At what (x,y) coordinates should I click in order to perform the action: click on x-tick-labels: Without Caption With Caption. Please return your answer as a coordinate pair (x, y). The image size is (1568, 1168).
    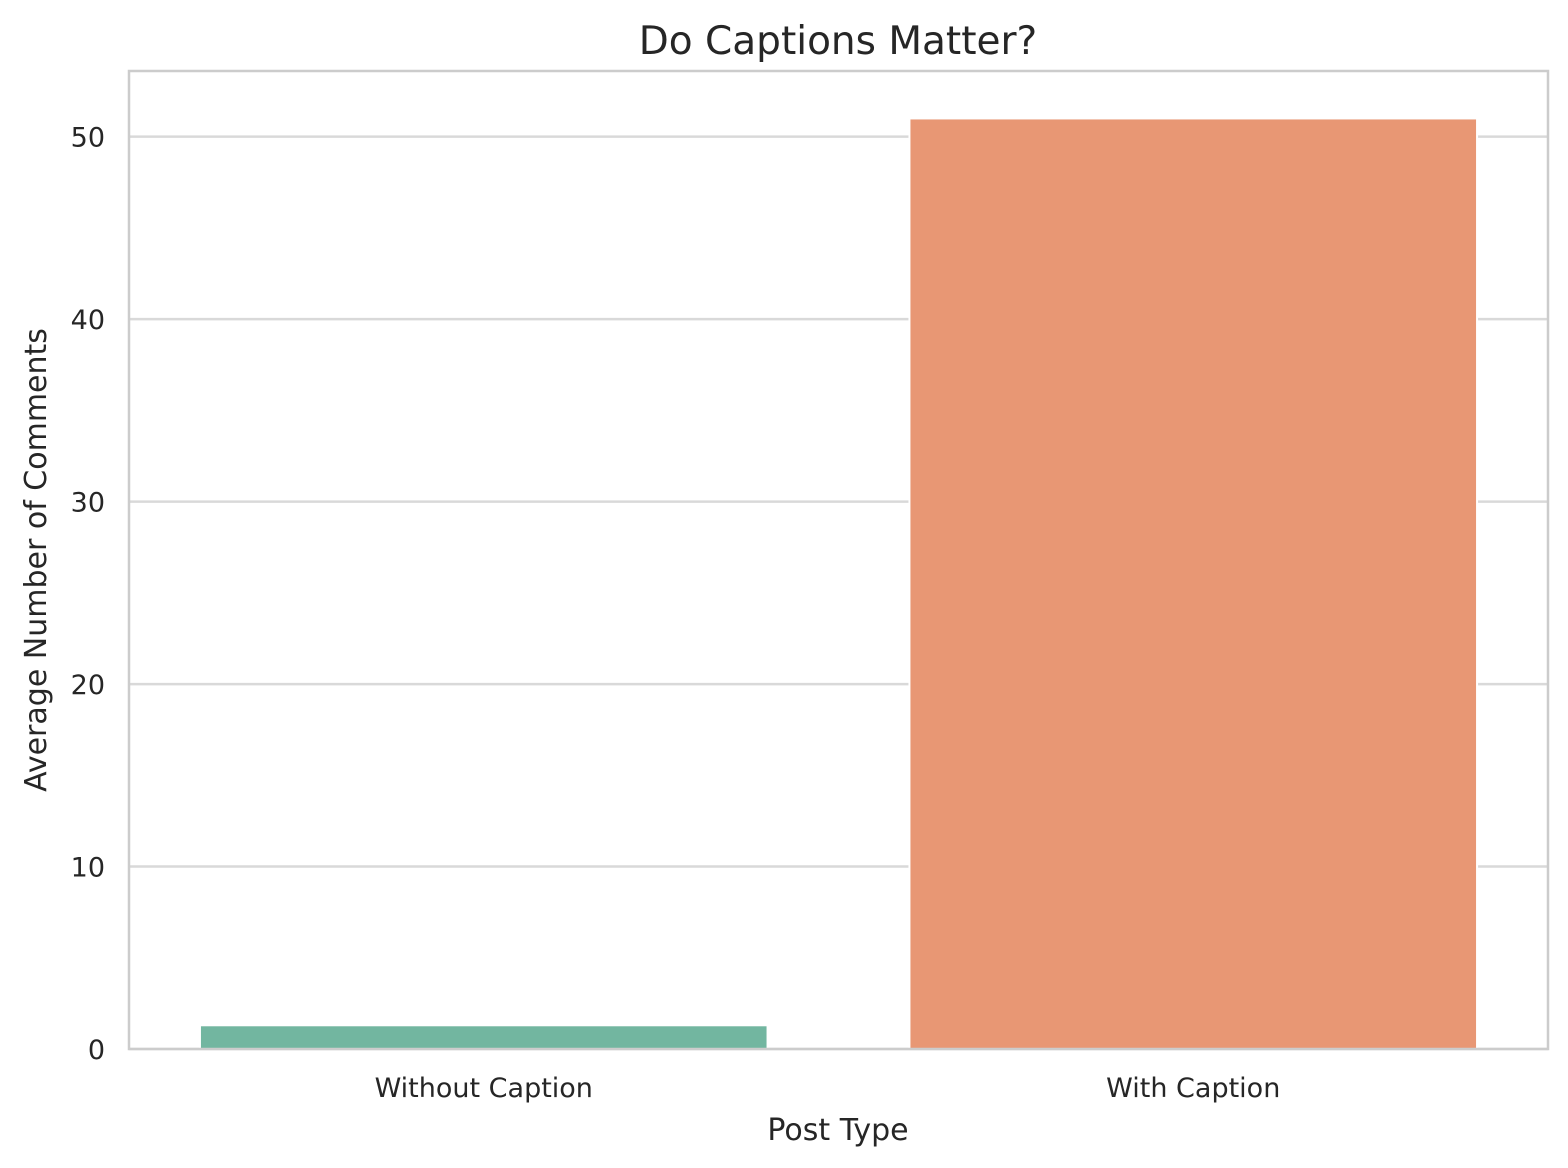
    Looking at the image, I should click on (828, 1088).